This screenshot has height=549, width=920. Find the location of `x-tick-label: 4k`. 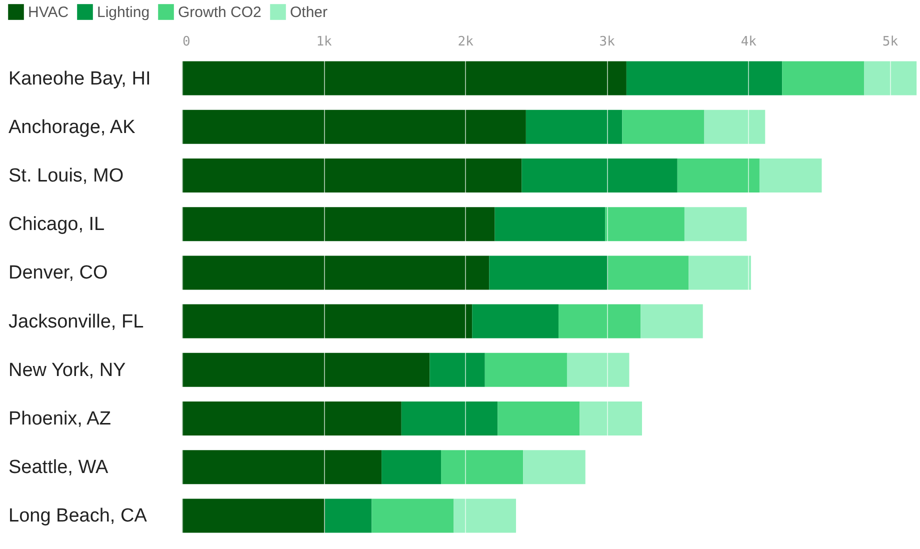

x-tick-label: 4k is located at coordinates (748, 42).